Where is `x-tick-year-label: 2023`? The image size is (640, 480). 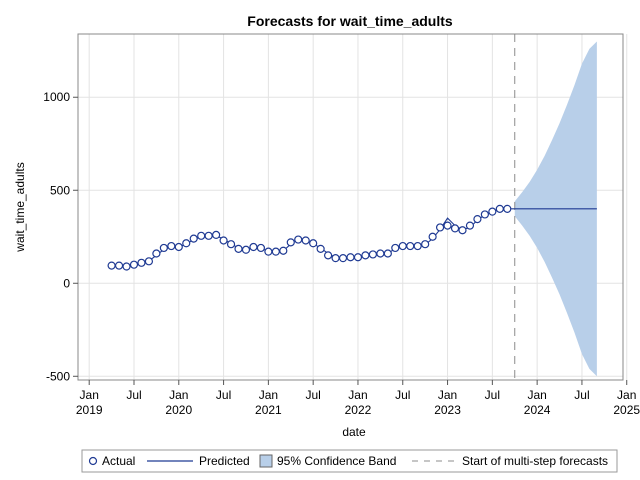 x-tick-year-label: 2023 is located at coordinates (447, 410).